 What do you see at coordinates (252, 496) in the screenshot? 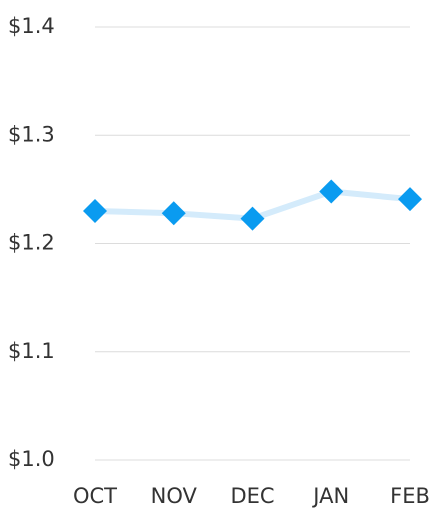
I see `x-tick-label: DEC` at bounding box center [252, 496].